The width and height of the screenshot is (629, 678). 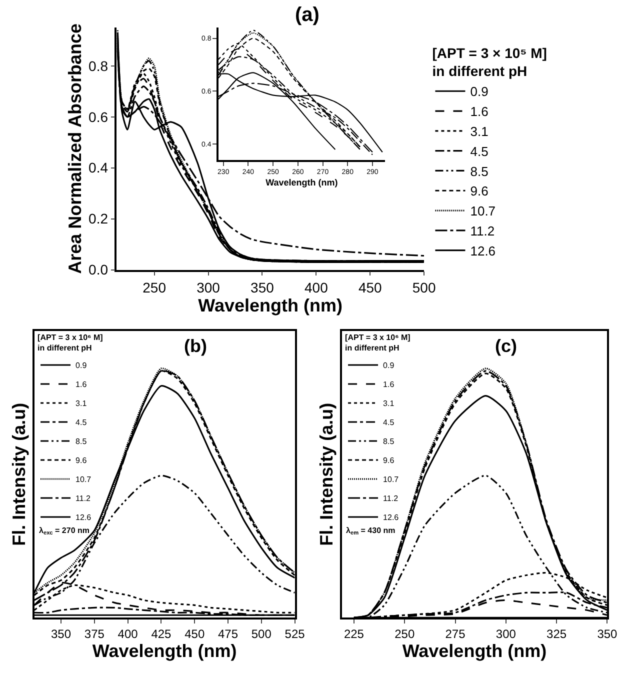 What do you see at coordinates (98, 218) in the screenshot?
I see `y-tick-label: 0.2` at bounding box center [98, 218].